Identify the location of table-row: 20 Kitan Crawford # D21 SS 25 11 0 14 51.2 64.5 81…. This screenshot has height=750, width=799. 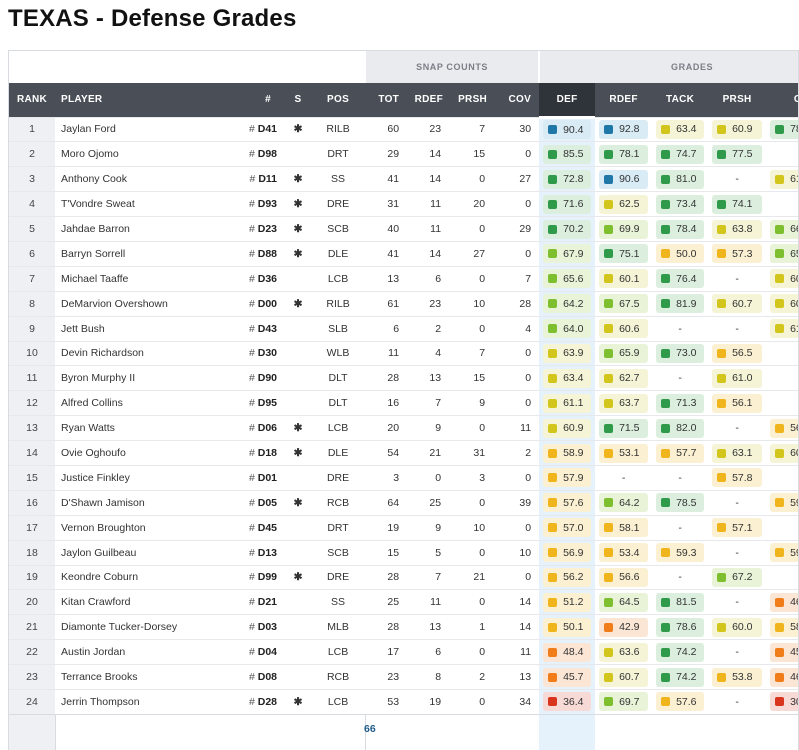
(403, 602).